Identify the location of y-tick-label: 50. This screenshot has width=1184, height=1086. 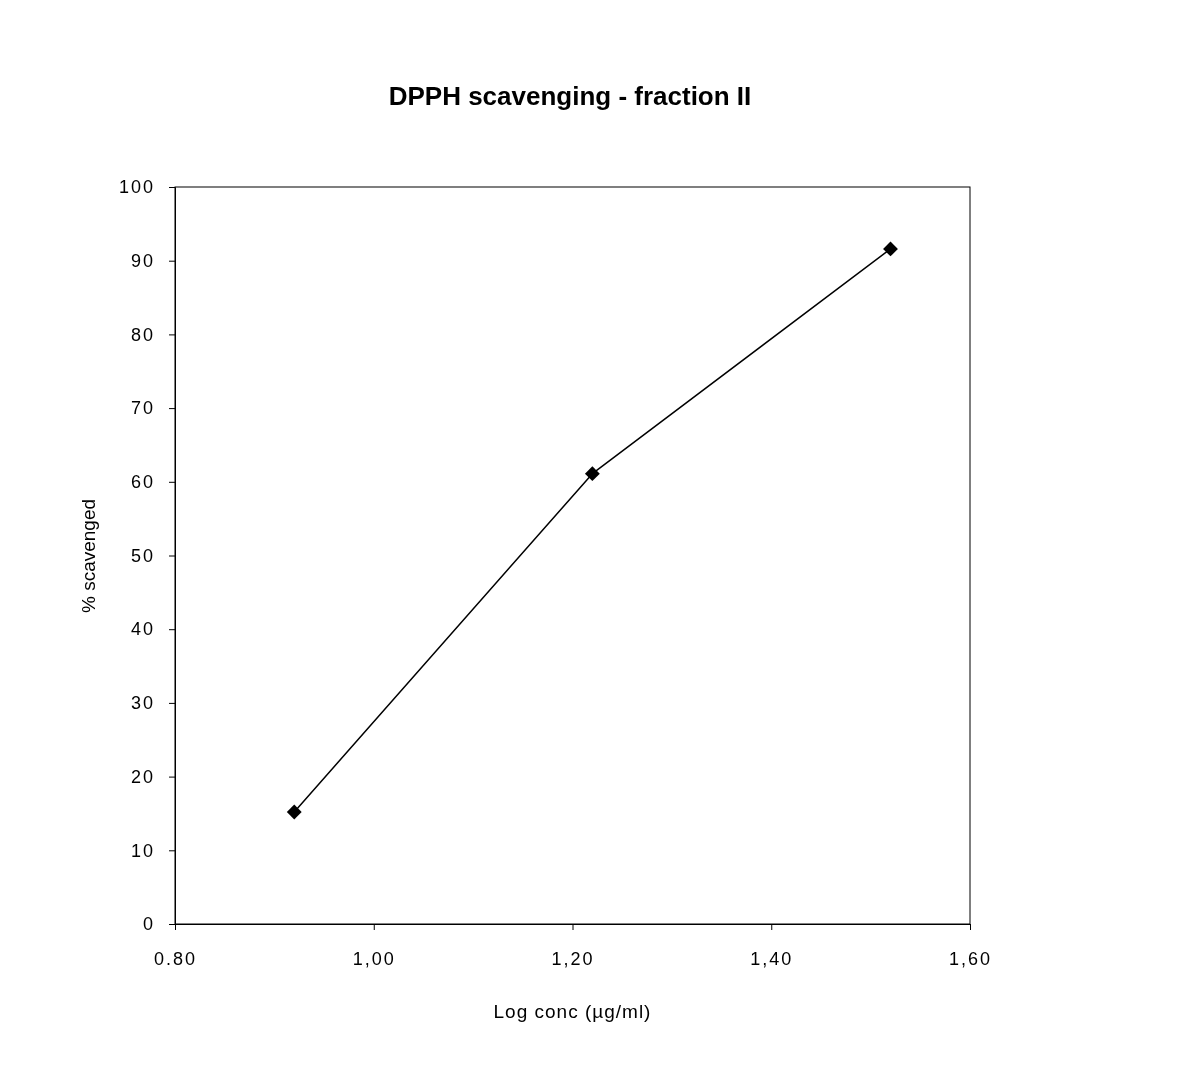
(142, 555).